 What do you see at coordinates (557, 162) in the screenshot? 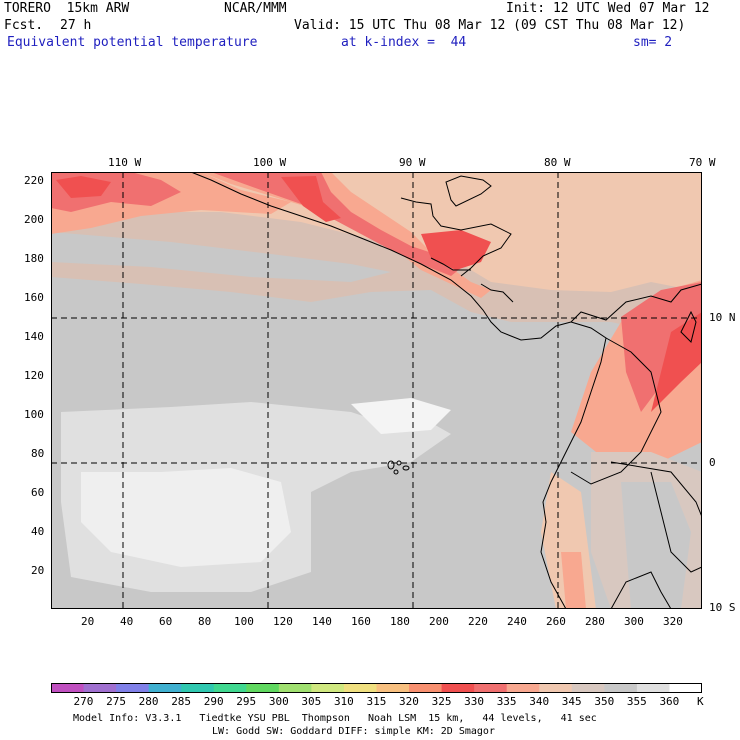
I see `lon-label-80w: 80 W` at bounding box center [557, 162].